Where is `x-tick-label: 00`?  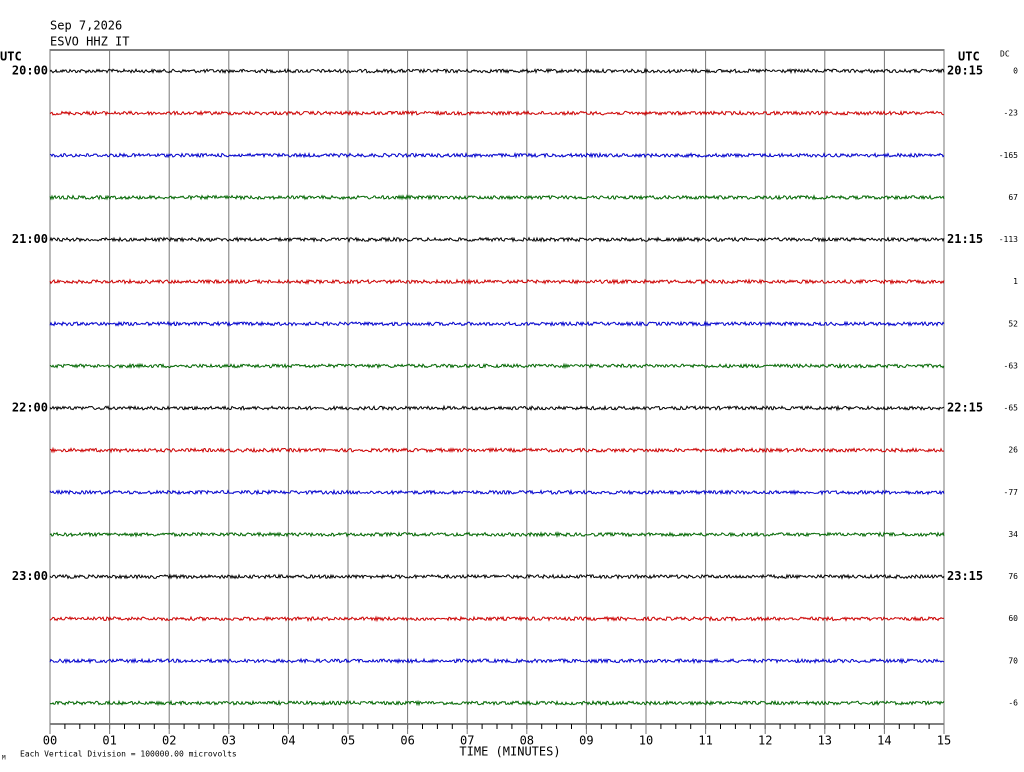
x-tick-label: 00 is located at coordinates (50, 741).